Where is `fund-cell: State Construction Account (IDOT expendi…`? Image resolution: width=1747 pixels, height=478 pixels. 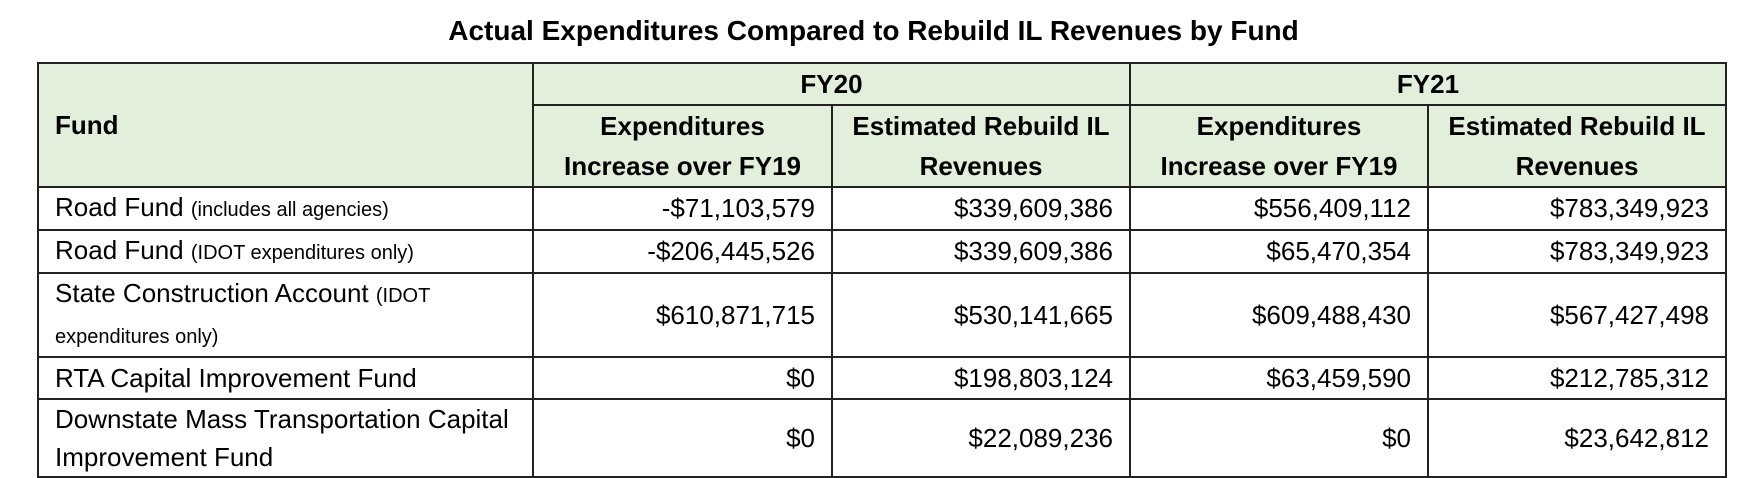
fund-cell: State Construction Account (IDOT expendi… is located at coordinates (285, 315).